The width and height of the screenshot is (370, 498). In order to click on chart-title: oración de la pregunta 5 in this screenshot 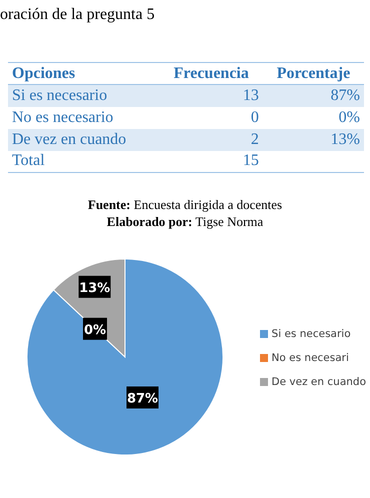, I will do `click(77, 15)`.